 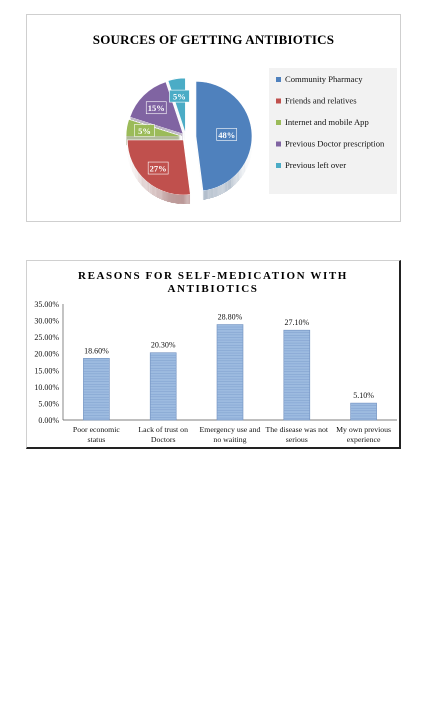 What do you see at coordinates (364, 439) in the screenshot?
I see `x-category-label: experience` at bounding box center [364, 439].